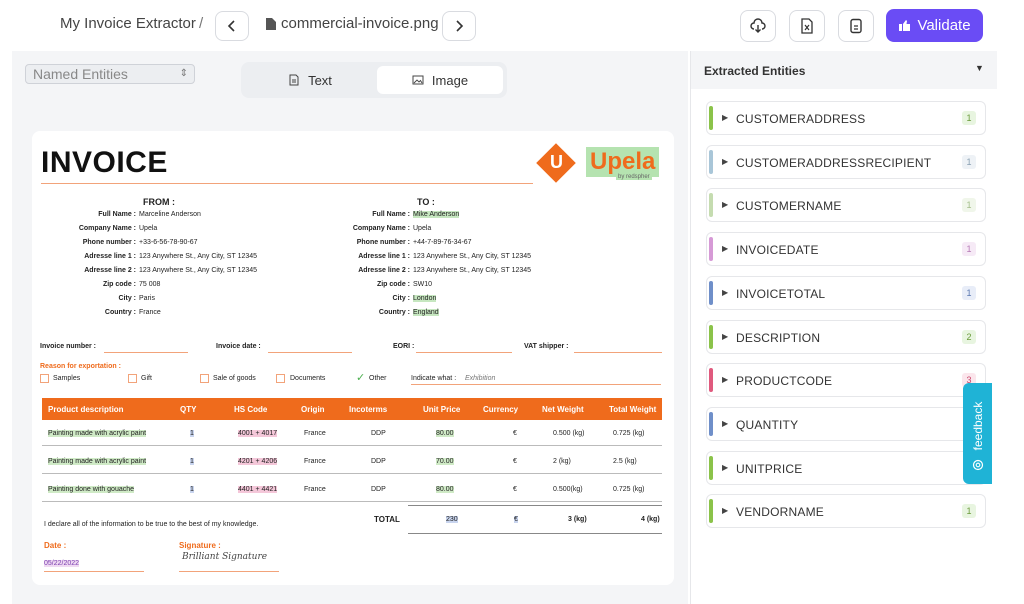 The width and height of the screenshot is (1024, 604). What do you see at coordinates (977, 433) in the screenshot?
I see `feedback-tab: feedback` at bounding box center [977, 433].